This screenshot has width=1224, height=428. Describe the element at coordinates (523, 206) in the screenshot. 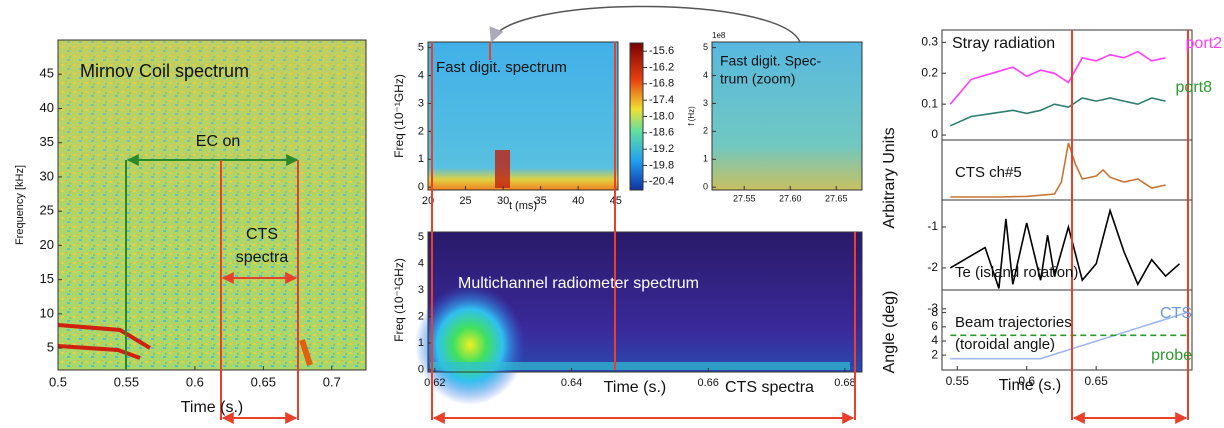

I see `x-label: t (ms)` at that location.